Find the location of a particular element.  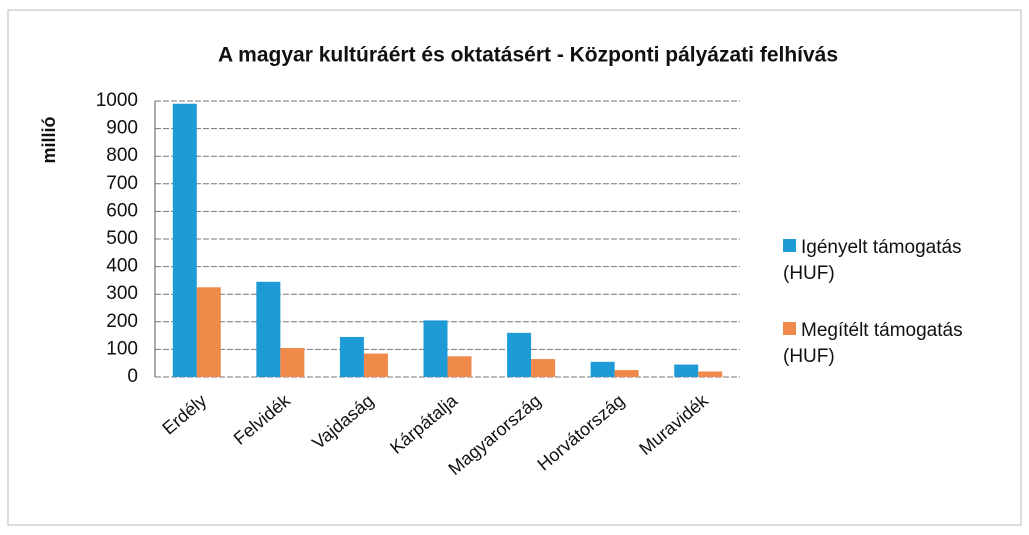

x-tick-label: Vajdaság is located at coordinates (342, 421).